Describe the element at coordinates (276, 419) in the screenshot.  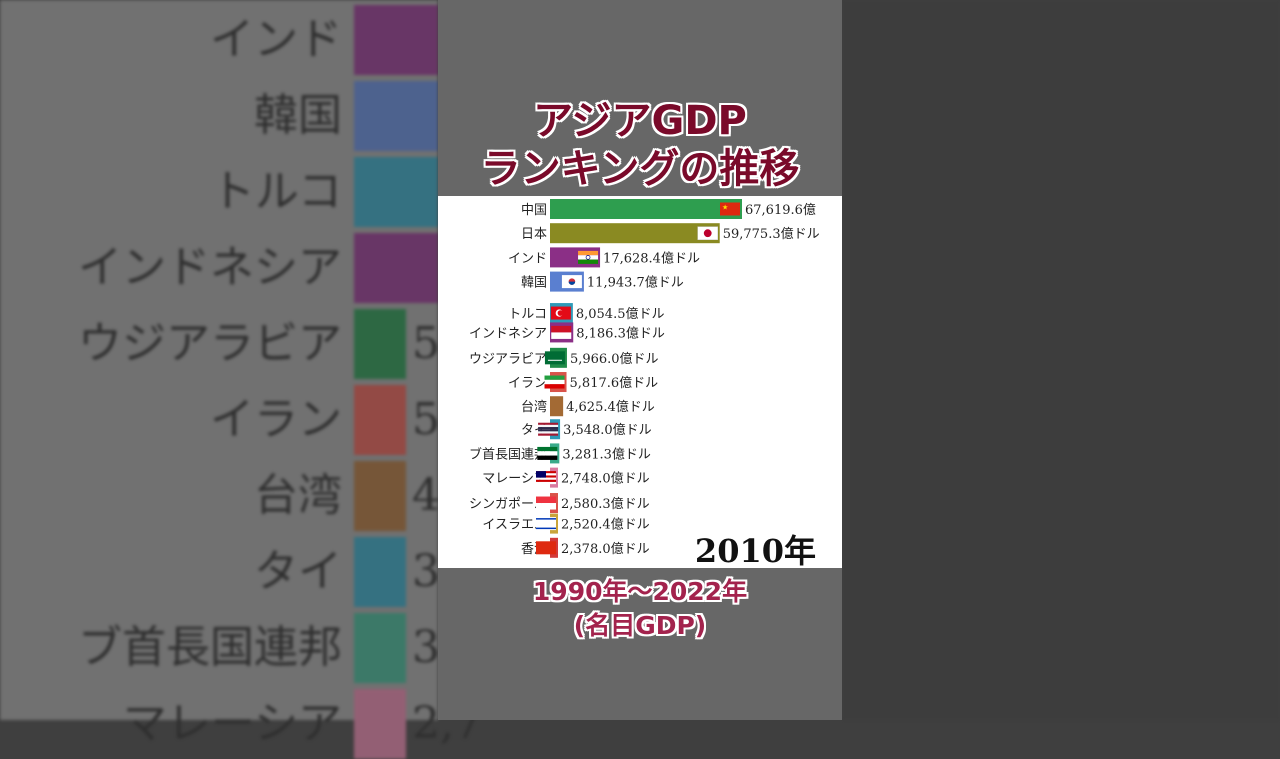
I see `background-label: イラン` at that location.